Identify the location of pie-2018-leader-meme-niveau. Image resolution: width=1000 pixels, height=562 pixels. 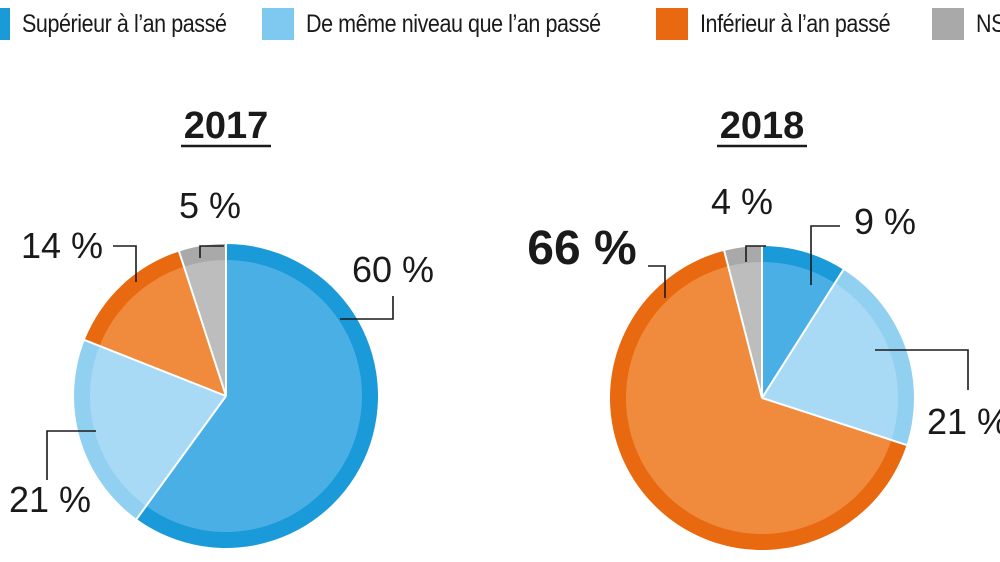
(922, 369).